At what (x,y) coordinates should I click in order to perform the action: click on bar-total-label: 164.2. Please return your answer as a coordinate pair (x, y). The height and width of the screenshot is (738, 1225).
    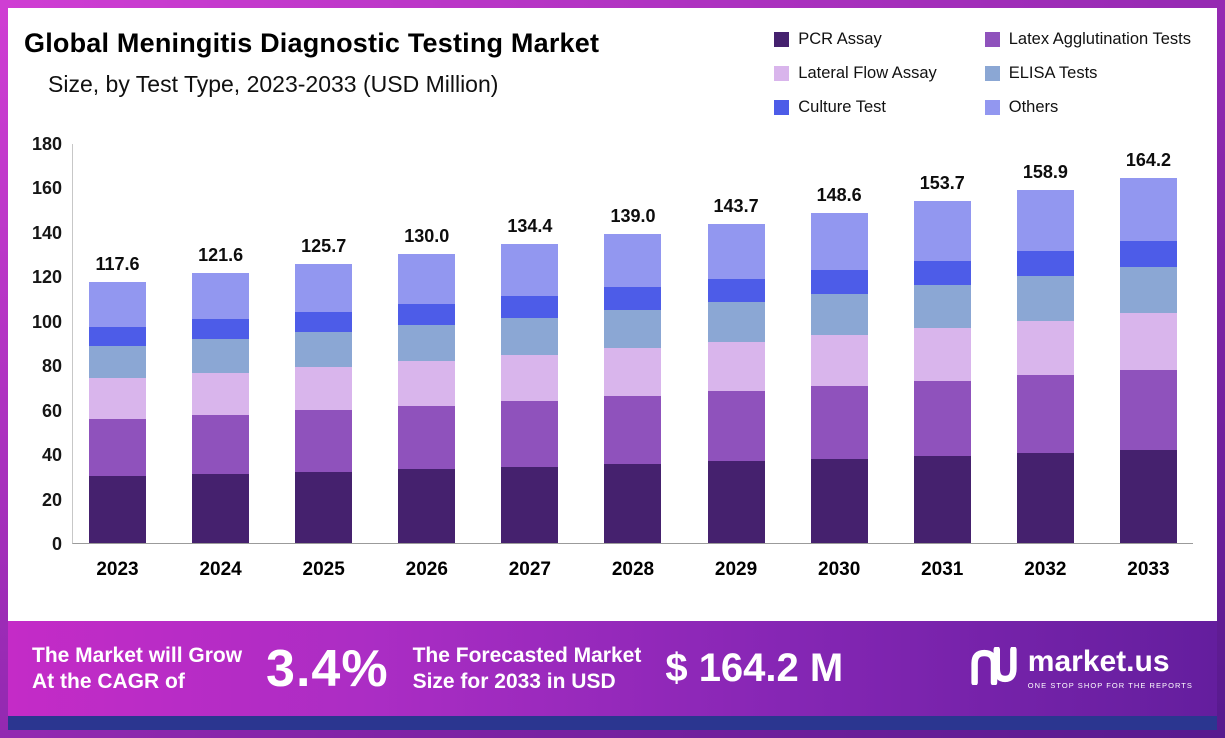
    Looking at the image, I should click on (1148, 160).